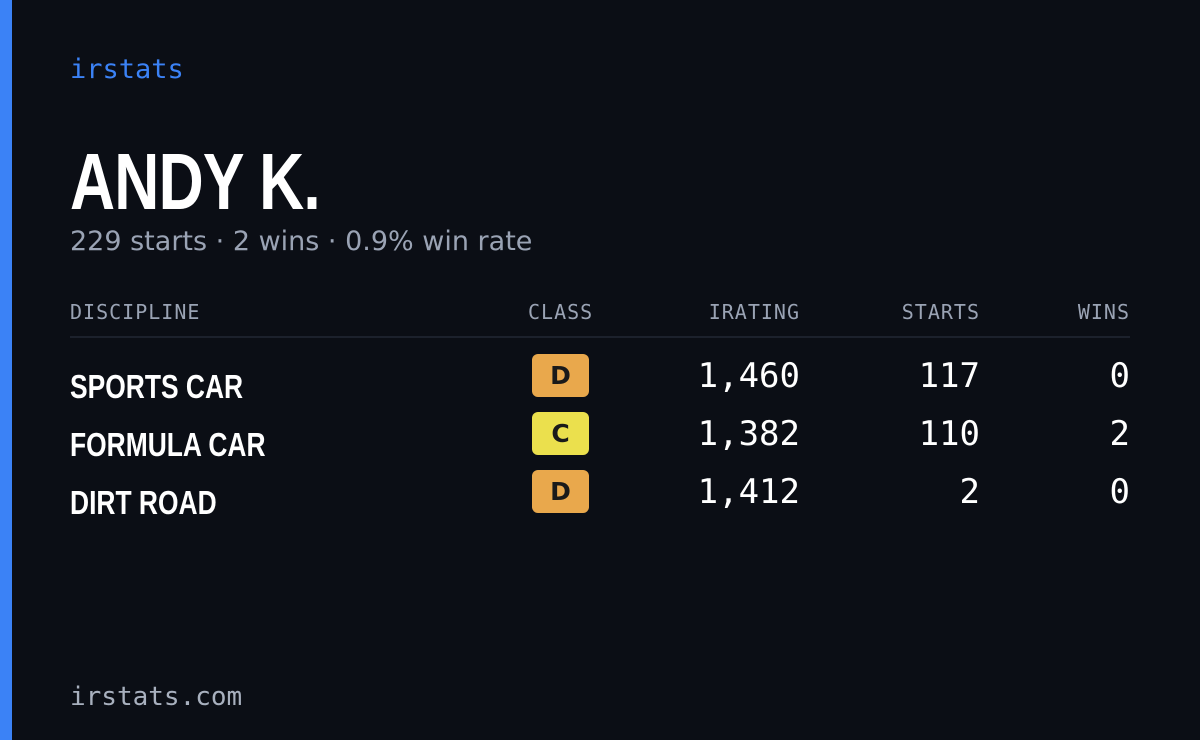  Describe the element at coordinates (600, 499) in the screenshot. I see `table-row: DIRT ROAD D 1,412 2 0` at that location.